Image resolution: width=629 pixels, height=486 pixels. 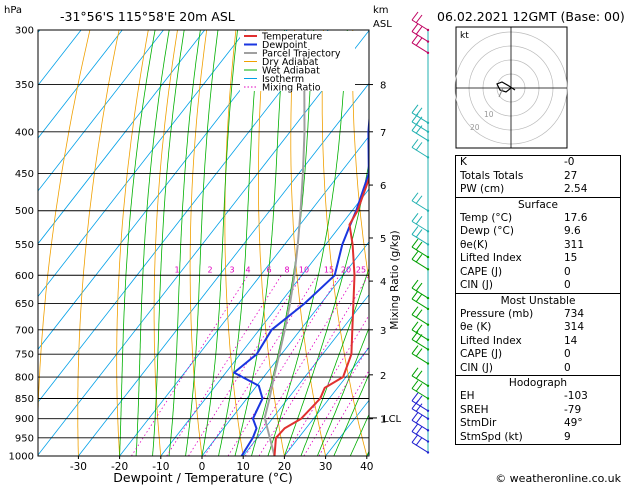 I want to click on hpa-label: hPa, so click(x=13, y=10).